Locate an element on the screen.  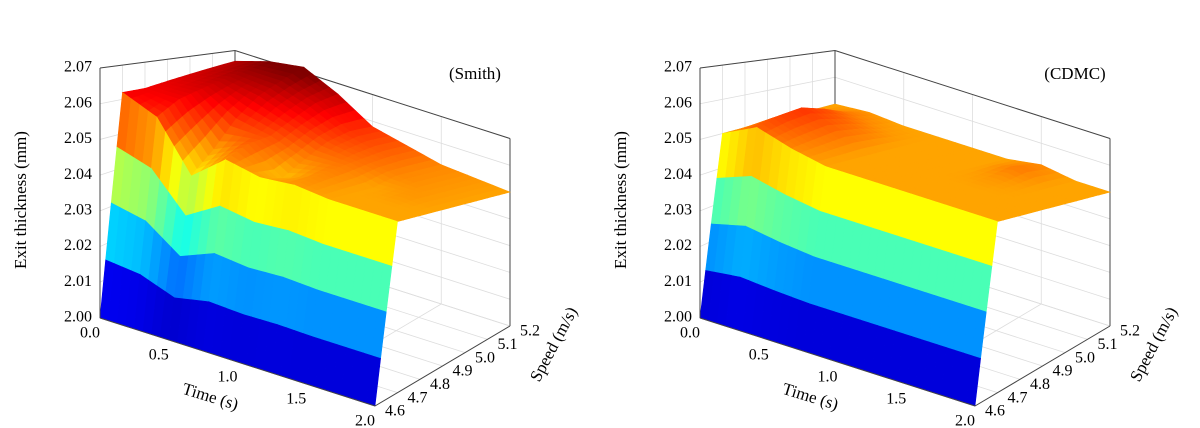
annotation: (CDMC) is located at coordinates (1074, 73).